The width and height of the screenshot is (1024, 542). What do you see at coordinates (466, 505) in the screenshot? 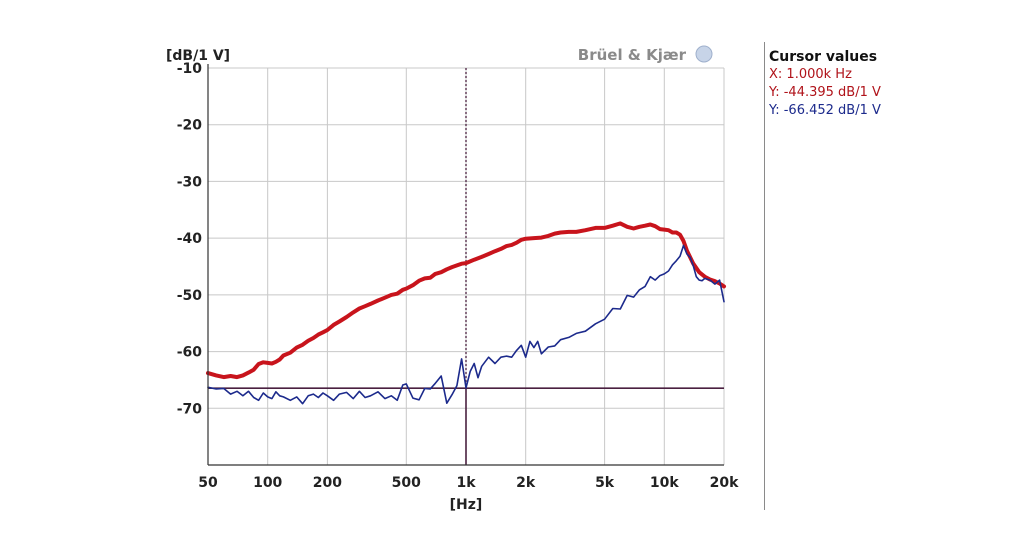
I see `x-axis-label: [Hz]` at bounding box center [466, 505].